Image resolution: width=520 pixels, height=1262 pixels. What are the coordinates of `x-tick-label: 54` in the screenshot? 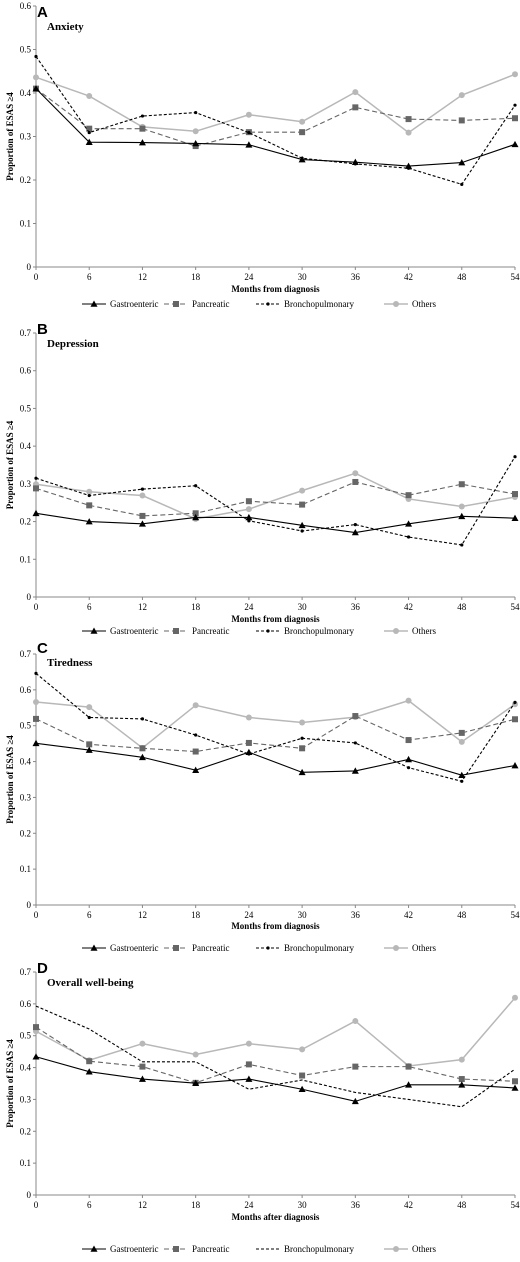 It's located at (515, 1205).